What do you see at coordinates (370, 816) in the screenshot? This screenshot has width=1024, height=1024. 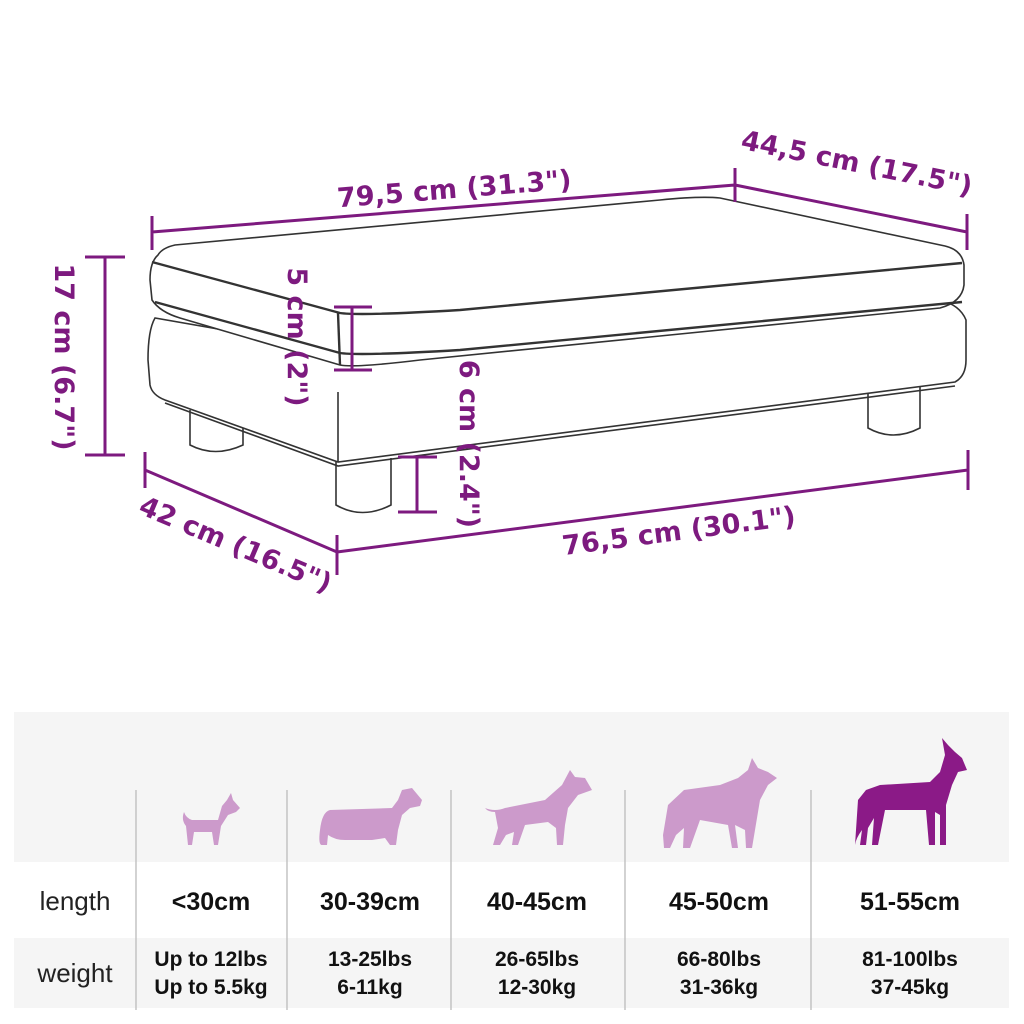 I see `dachshund-icon` at bounding box center [370, 816].